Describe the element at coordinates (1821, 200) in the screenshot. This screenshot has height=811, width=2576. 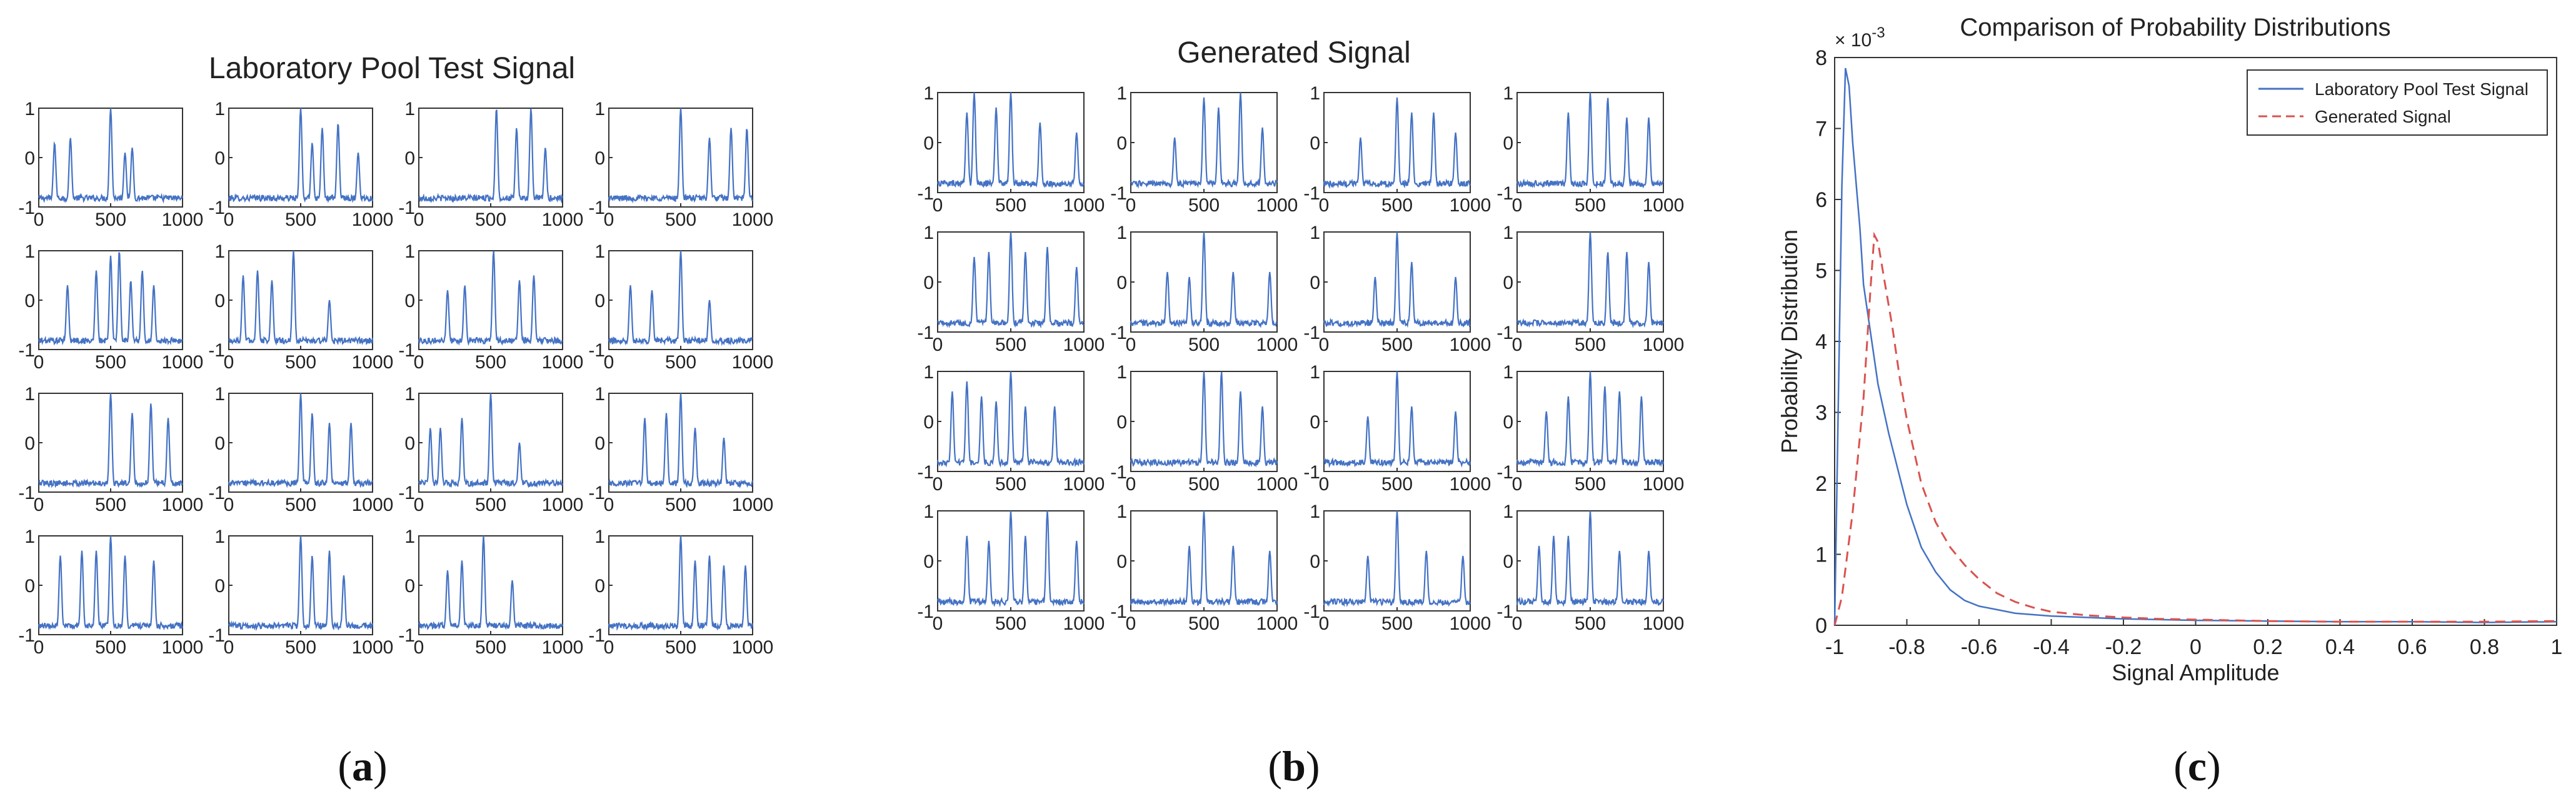
I see `y-tick-label: 6` at that location.